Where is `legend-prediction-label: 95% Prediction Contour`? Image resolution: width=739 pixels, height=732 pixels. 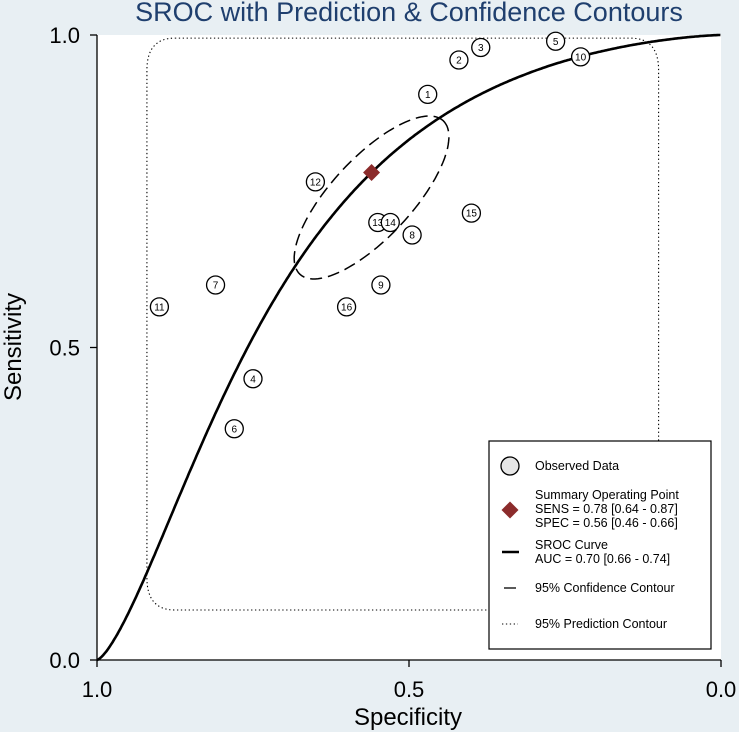
legend-prediction-label: 95% Prediction Contour is located at coordinates (601, 624).